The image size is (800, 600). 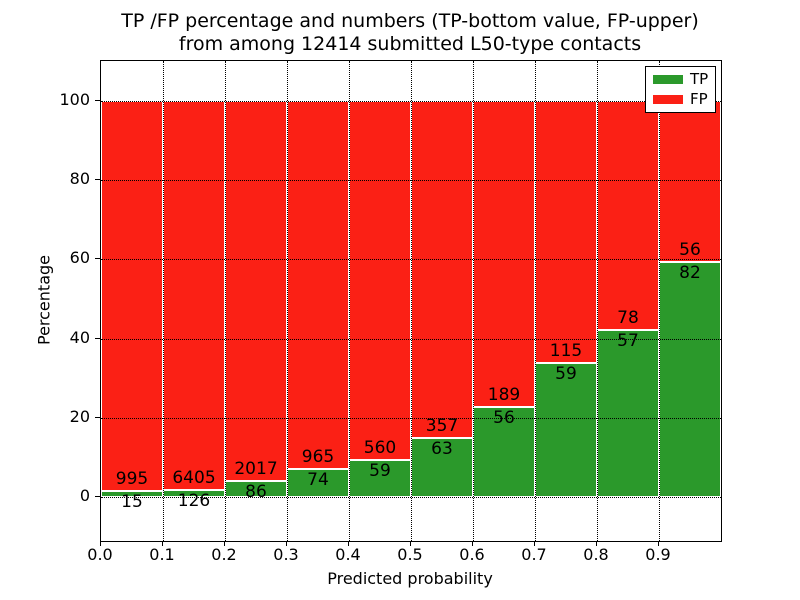 What do you see at coordinates (194, 477) in the screenshot?
I see `fp-count-label: 6405` at bounding box center [194, 477].